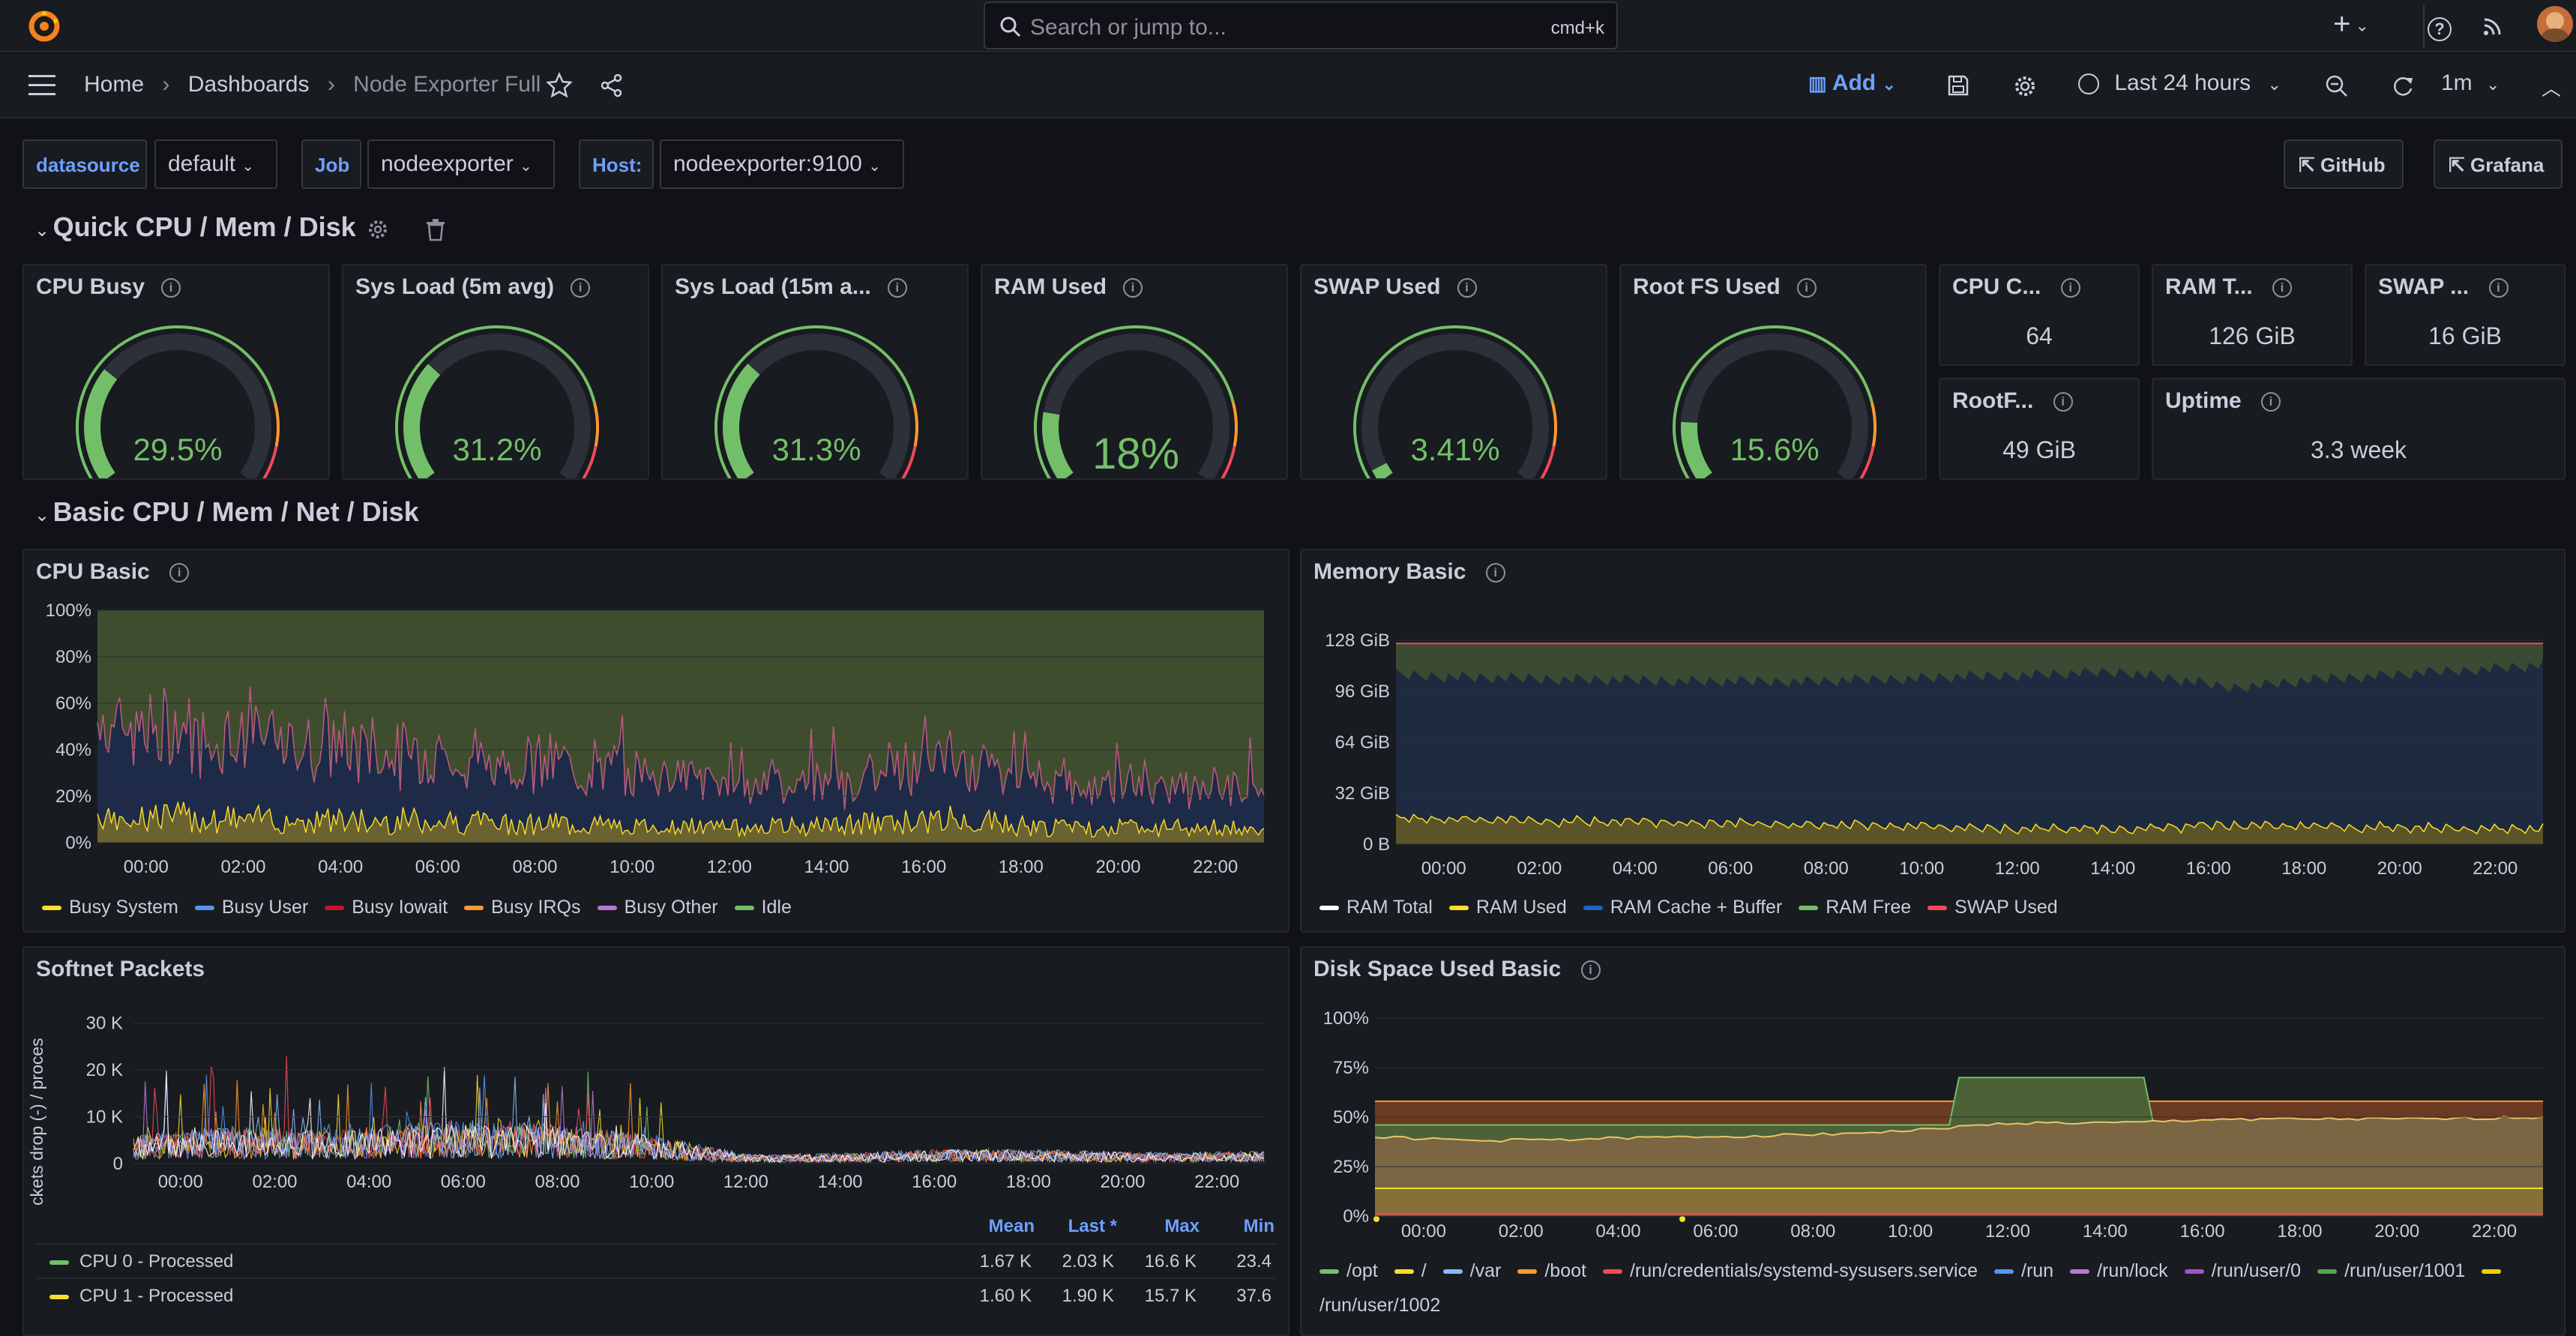 The height and width of the screenshot is (1336, 2576). I want to click on series-values: 1.67 K 2.03 K 16.6 K 23.4, so click(1111, 1261).